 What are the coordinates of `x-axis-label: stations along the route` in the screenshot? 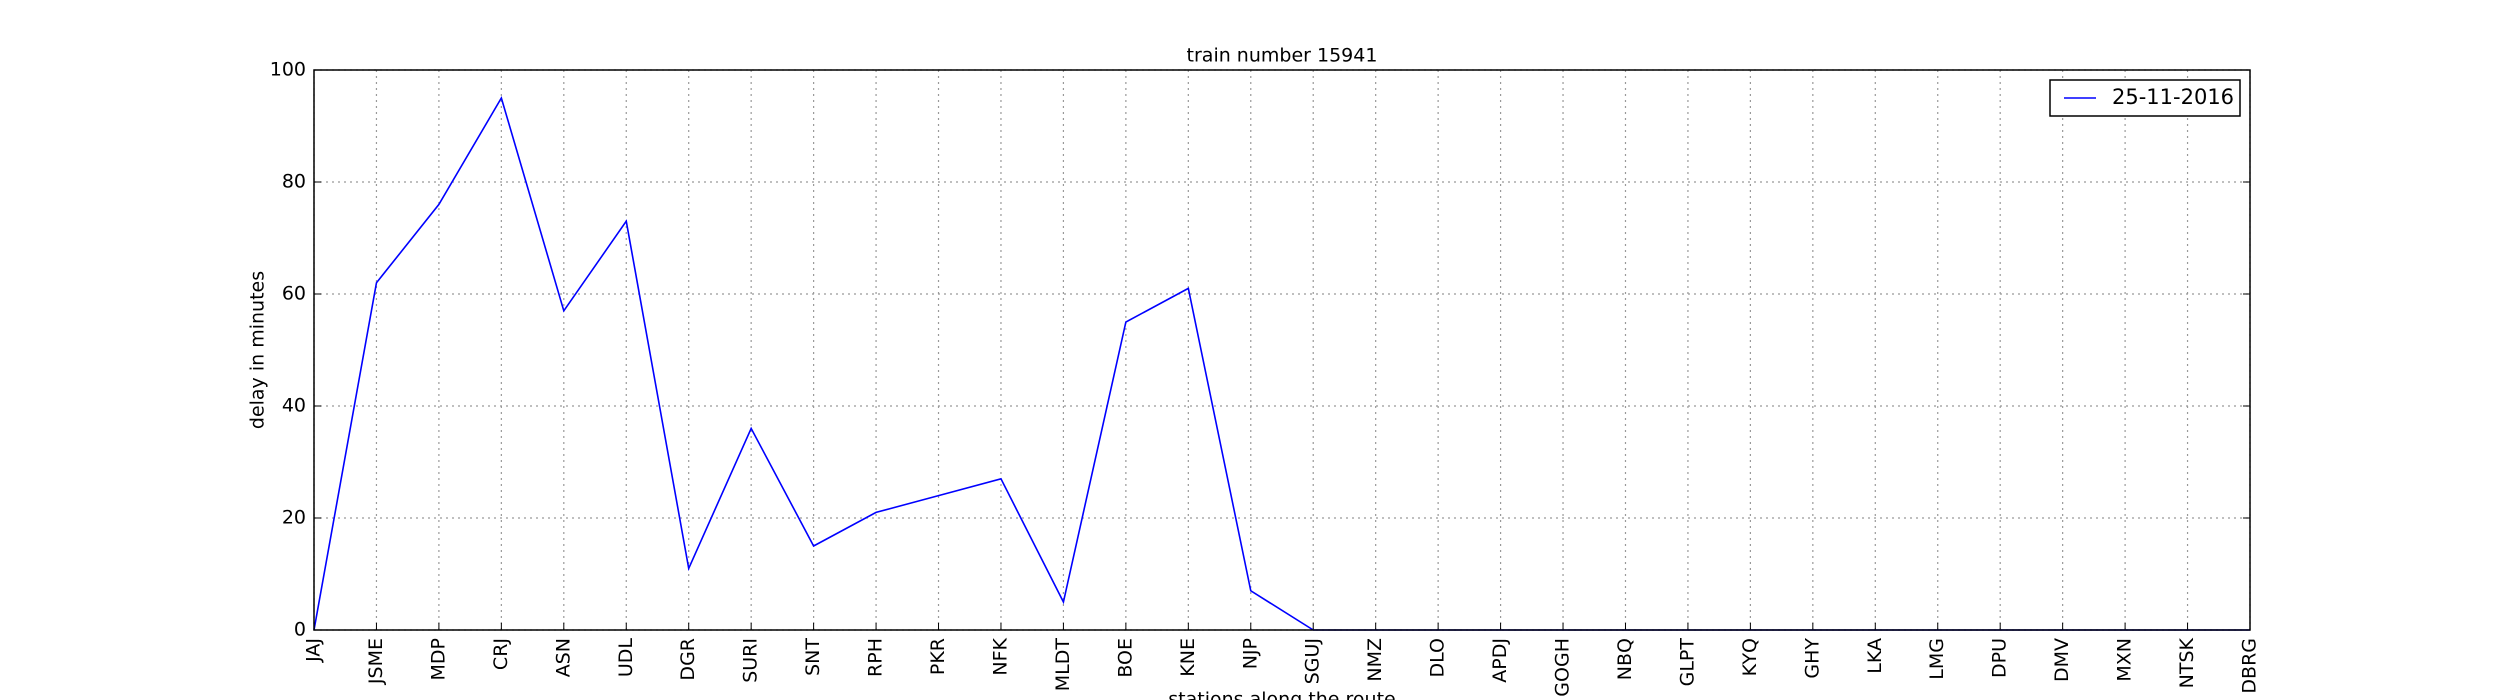 It's located at (1281, 694).